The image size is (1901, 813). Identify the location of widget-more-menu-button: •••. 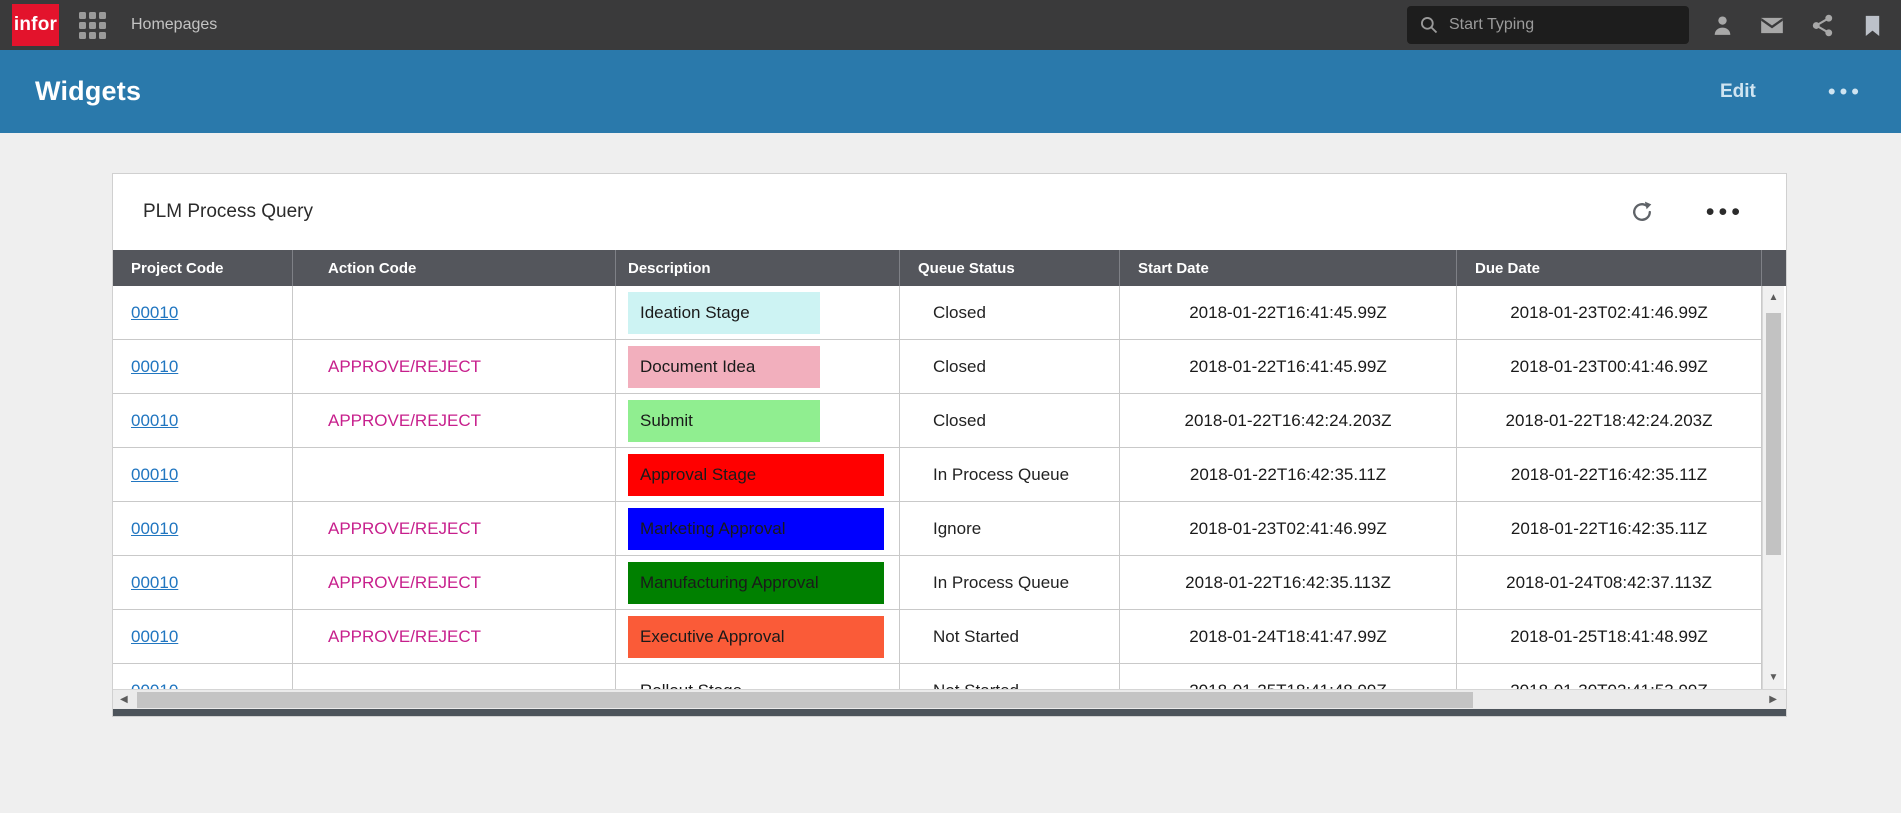
(1724, 211).